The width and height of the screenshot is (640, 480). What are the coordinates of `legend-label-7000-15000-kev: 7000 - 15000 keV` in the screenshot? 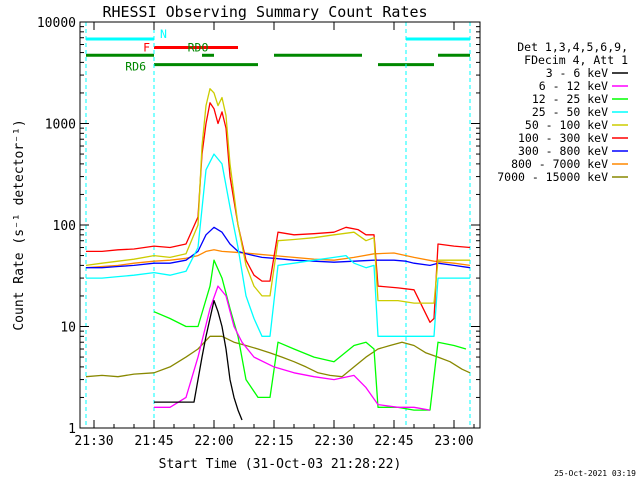 It's located at (552, 177).